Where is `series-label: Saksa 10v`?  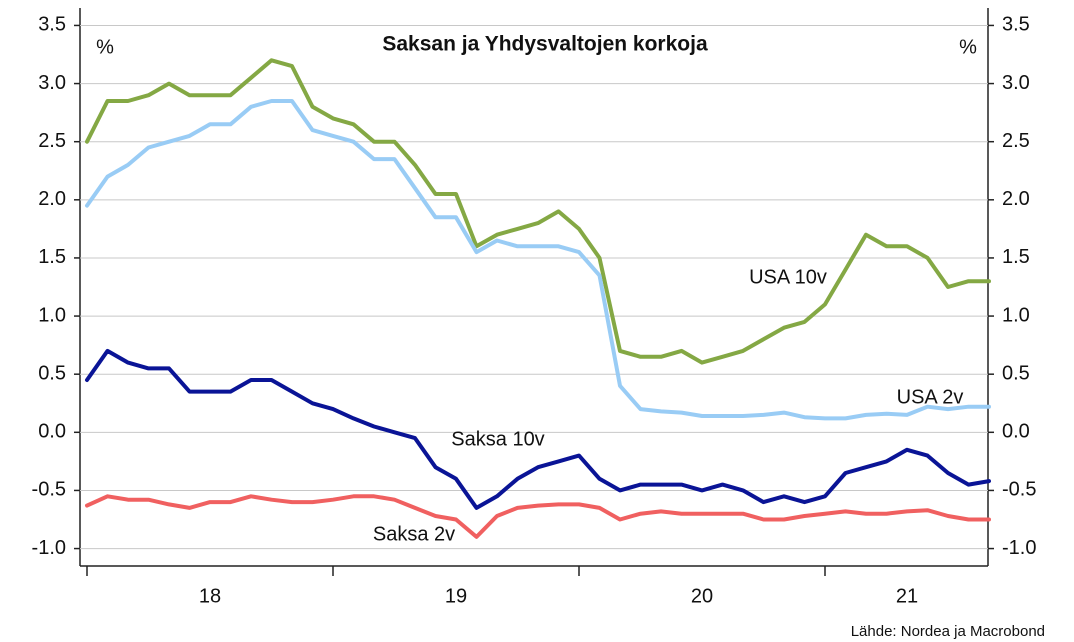 series-label: Saksa 10v is located at coordinates (497, 439).